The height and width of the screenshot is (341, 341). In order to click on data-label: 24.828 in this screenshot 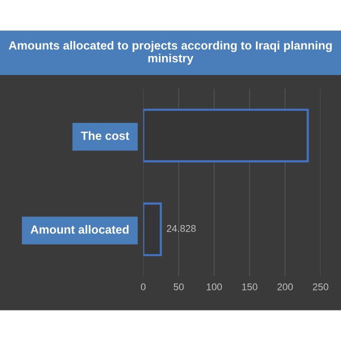, I will do `click(181, 228)`.